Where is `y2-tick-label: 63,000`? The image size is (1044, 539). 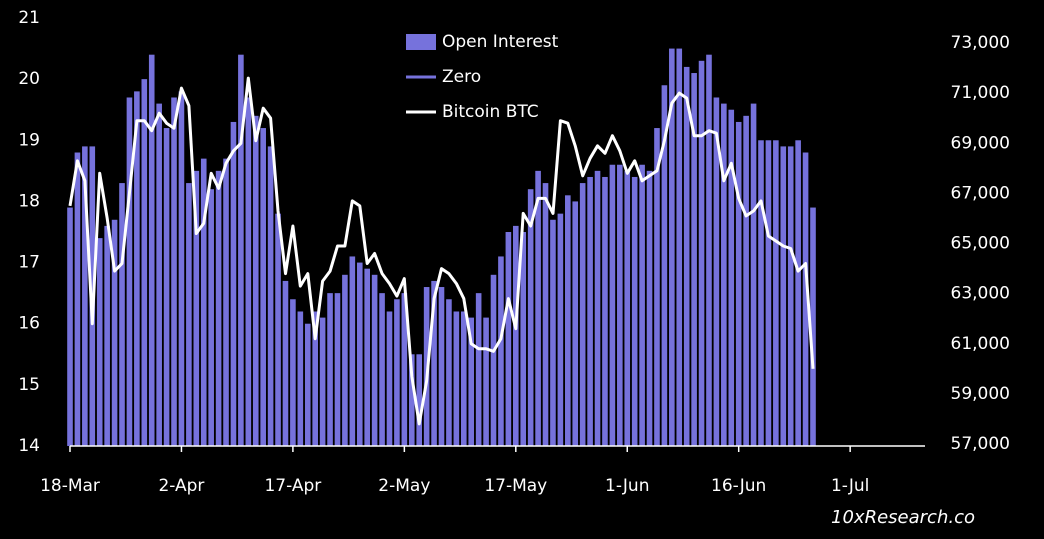
y2-tick-label: 63,000 is located at coordinates (980, 294).